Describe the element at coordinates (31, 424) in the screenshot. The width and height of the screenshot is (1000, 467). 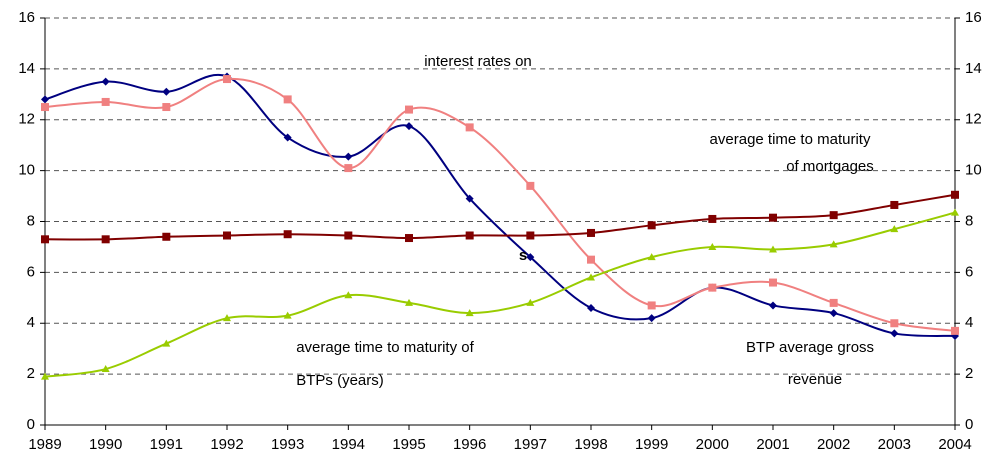
I see `y-tick-label: 0` at that location.